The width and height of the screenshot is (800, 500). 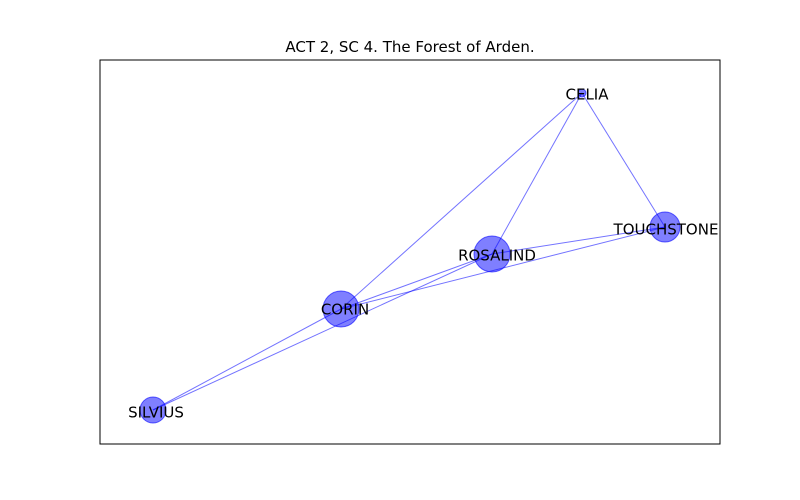 I want to click on node-label-rosalind: ROSALIND, so click(x=497, y=256).